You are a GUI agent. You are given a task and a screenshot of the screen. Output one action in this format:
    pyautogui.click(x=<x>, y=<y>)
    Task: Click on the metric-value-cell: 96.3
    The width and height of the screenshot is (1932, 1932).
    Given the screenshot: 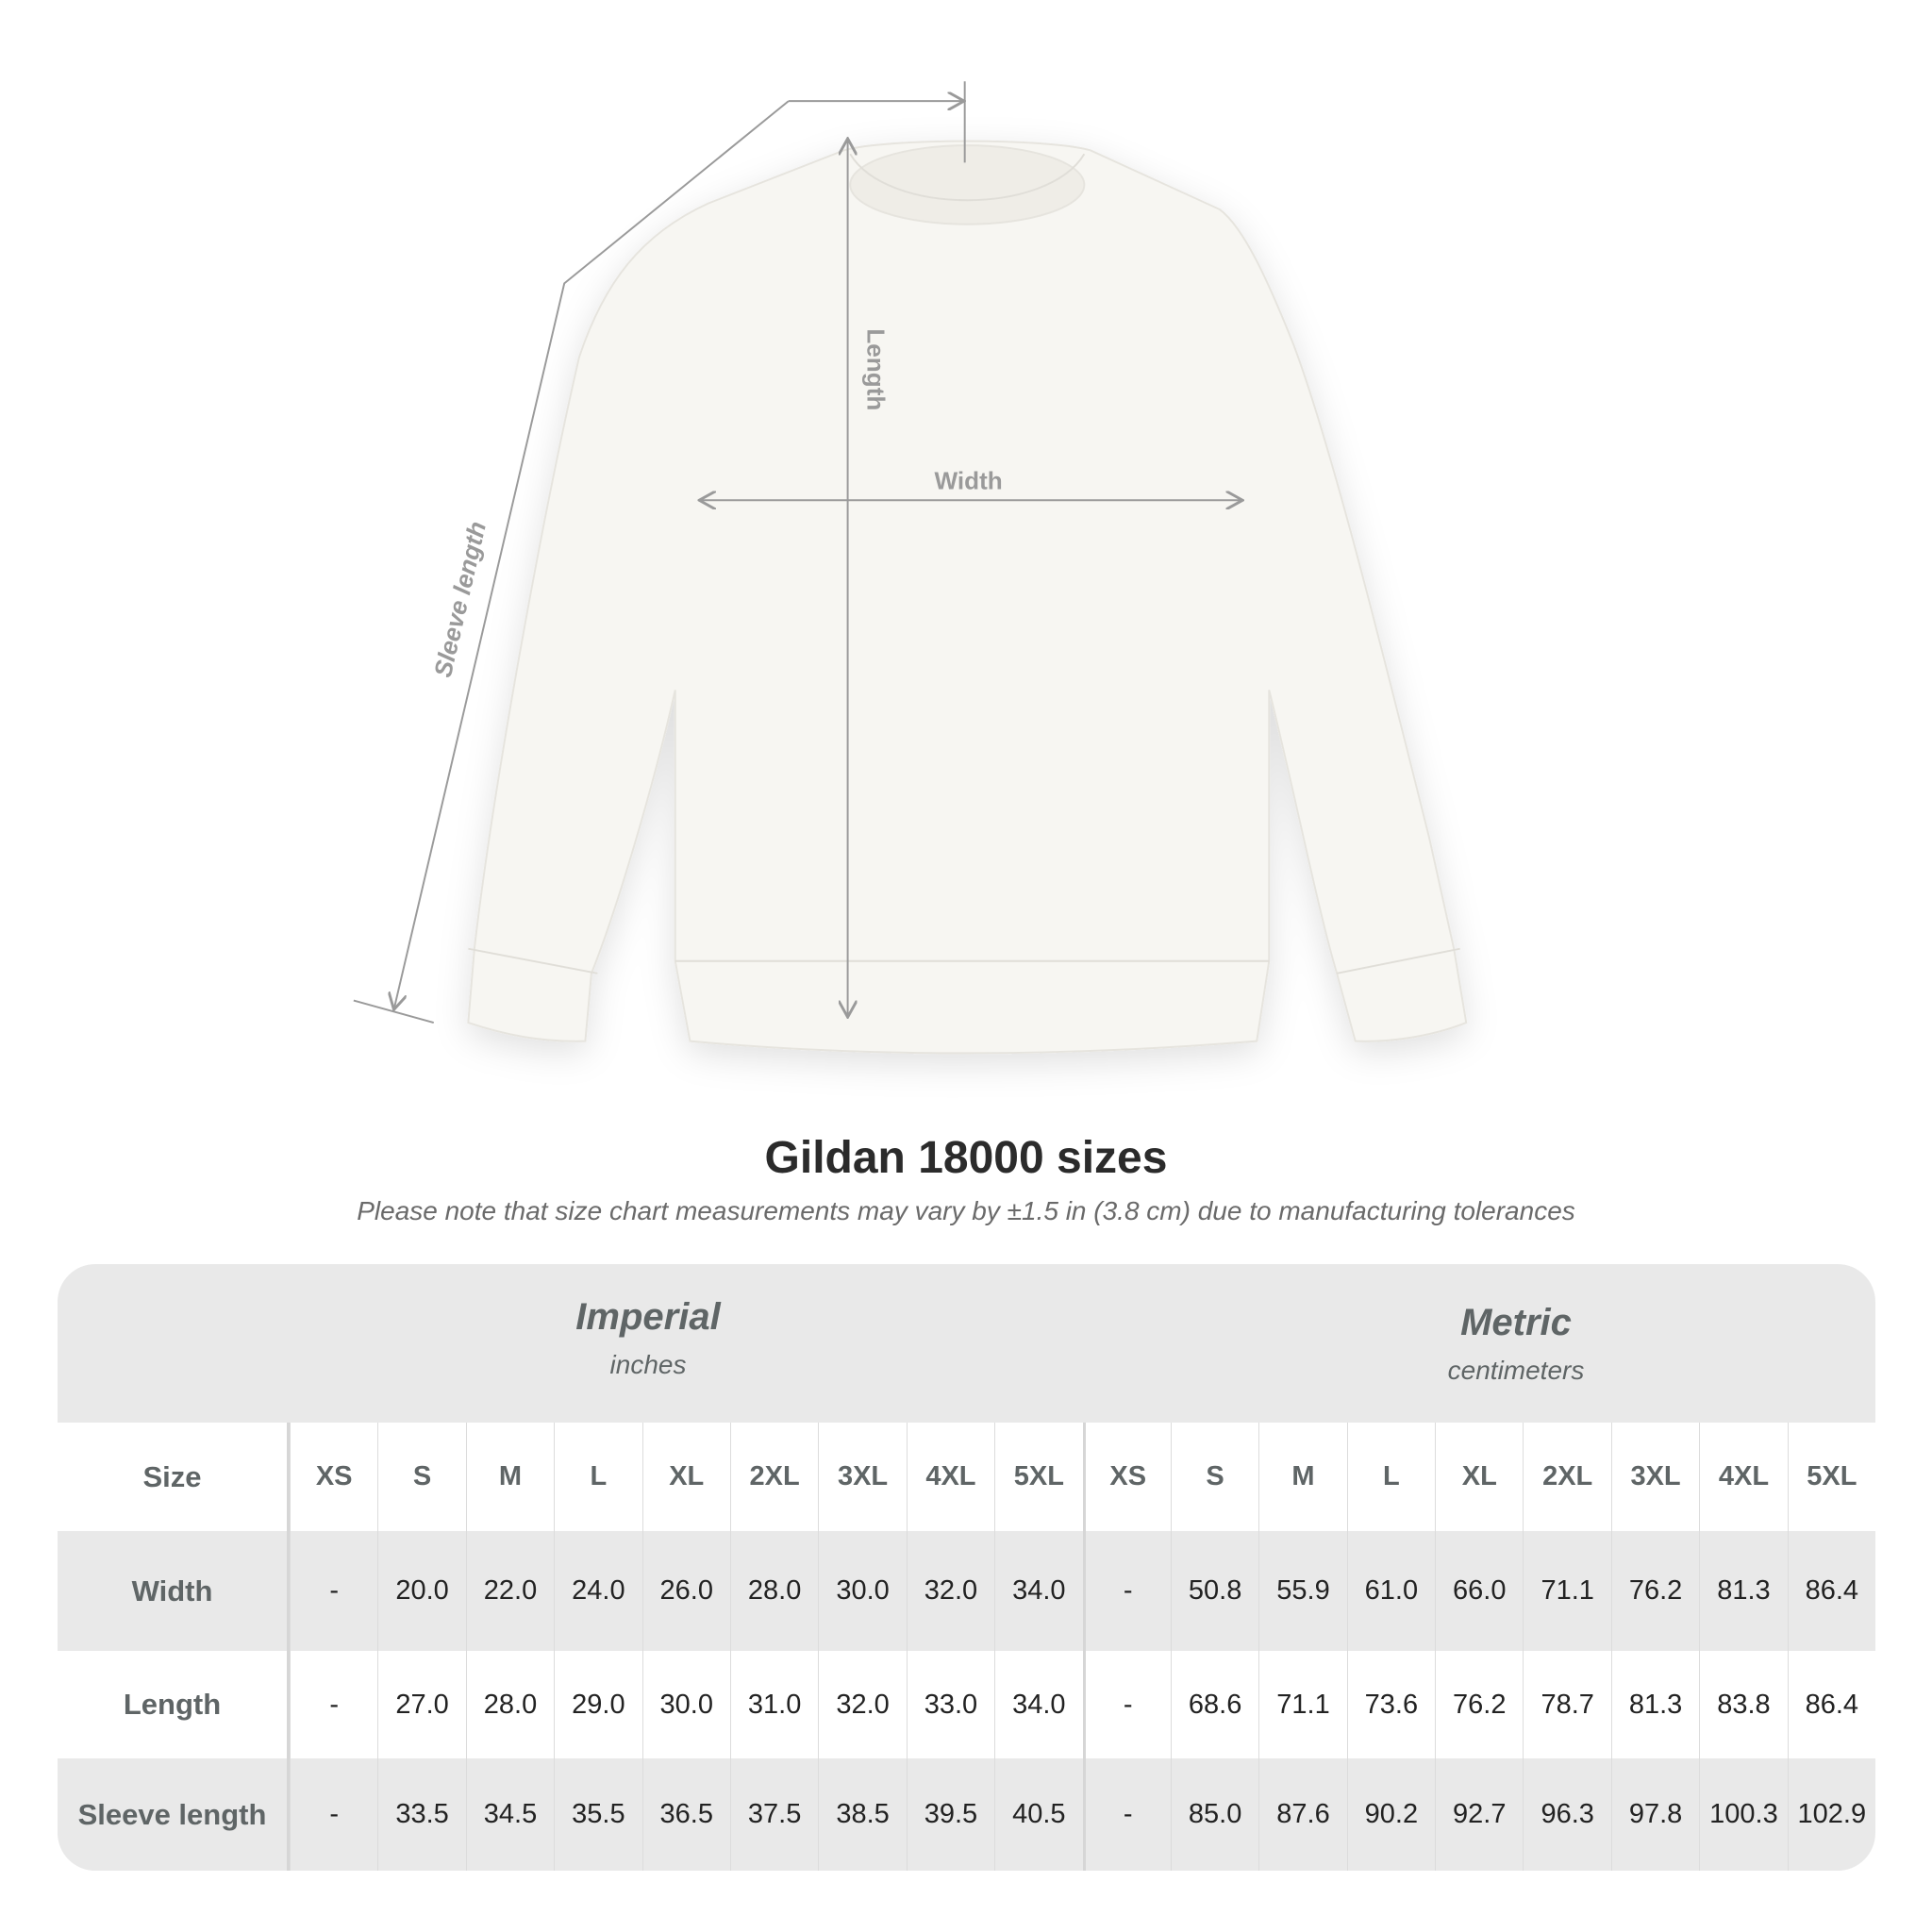 What is the action you would take?
    pyautogui.click(x=1567, y=1814)
    